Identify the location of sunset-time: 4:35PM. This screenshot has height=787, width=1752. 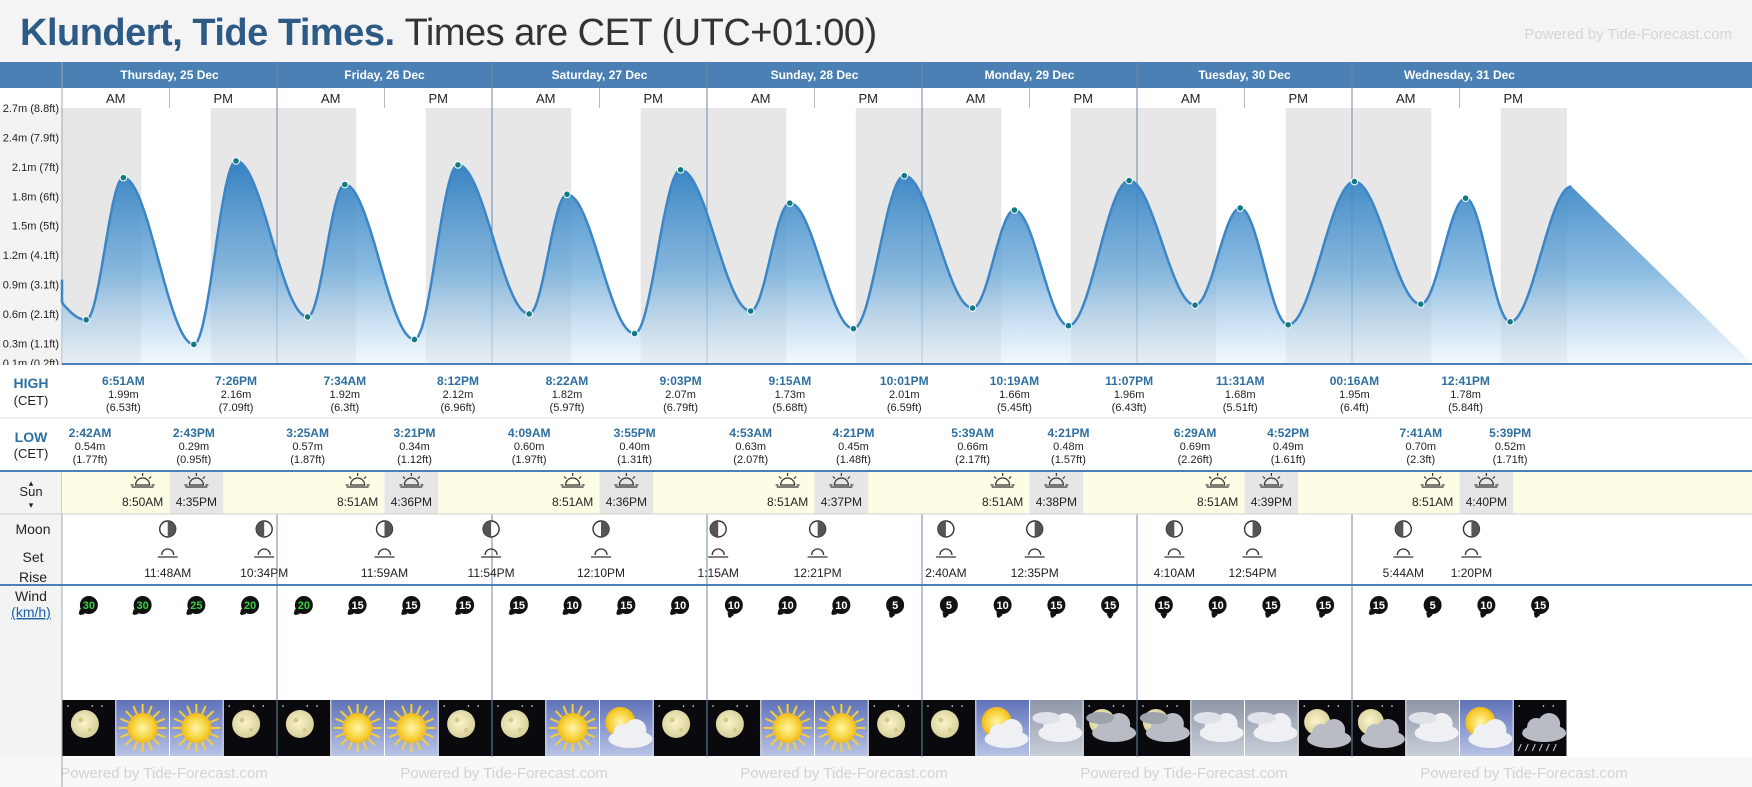
(196, 502).